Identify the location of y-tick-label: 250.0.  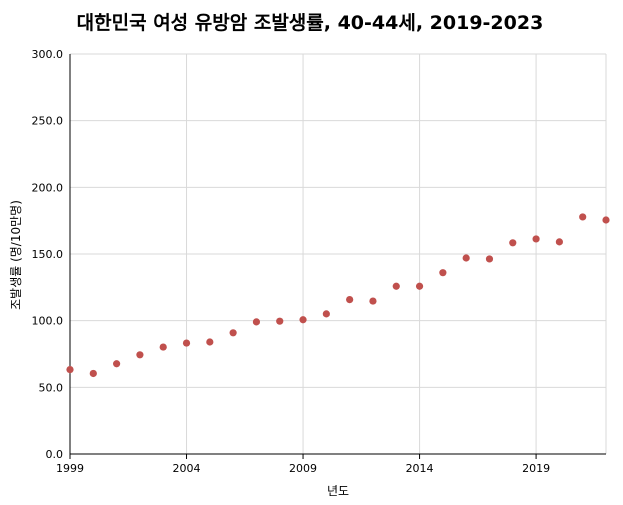
(48, 121).